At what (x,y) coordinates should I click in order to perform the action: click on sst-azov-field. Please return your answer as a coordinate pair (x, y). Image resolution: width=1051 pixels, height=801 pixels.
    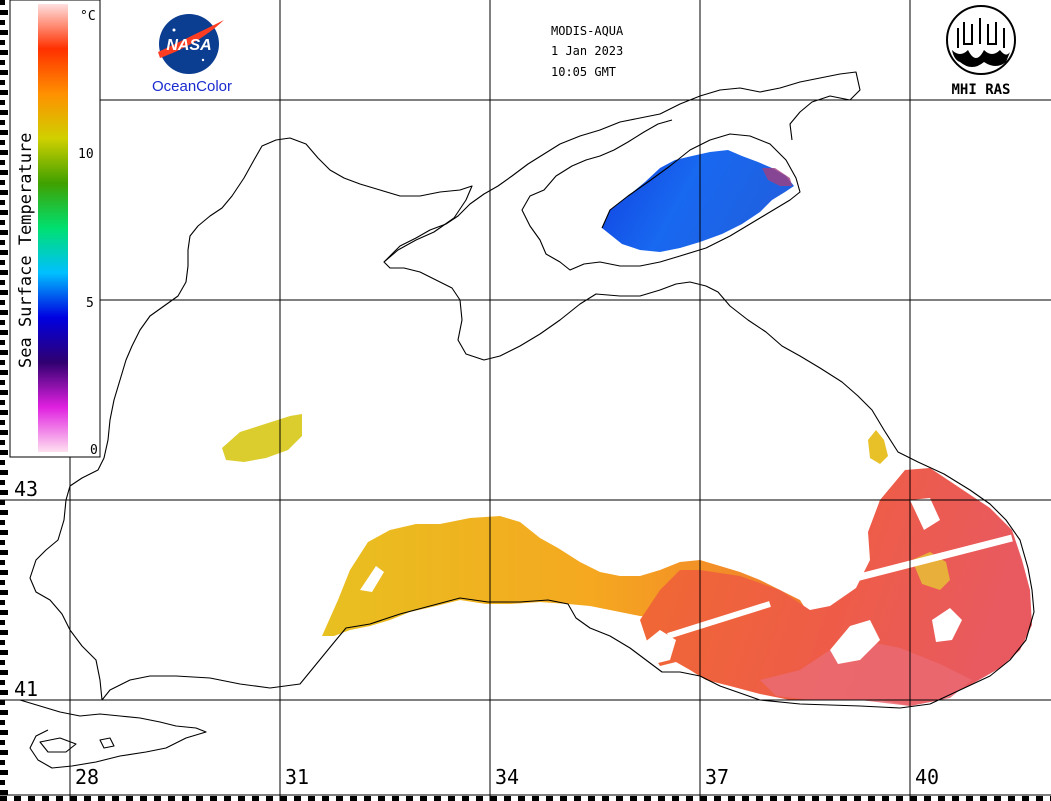
    Looking at the image, I should click on (698, 201).